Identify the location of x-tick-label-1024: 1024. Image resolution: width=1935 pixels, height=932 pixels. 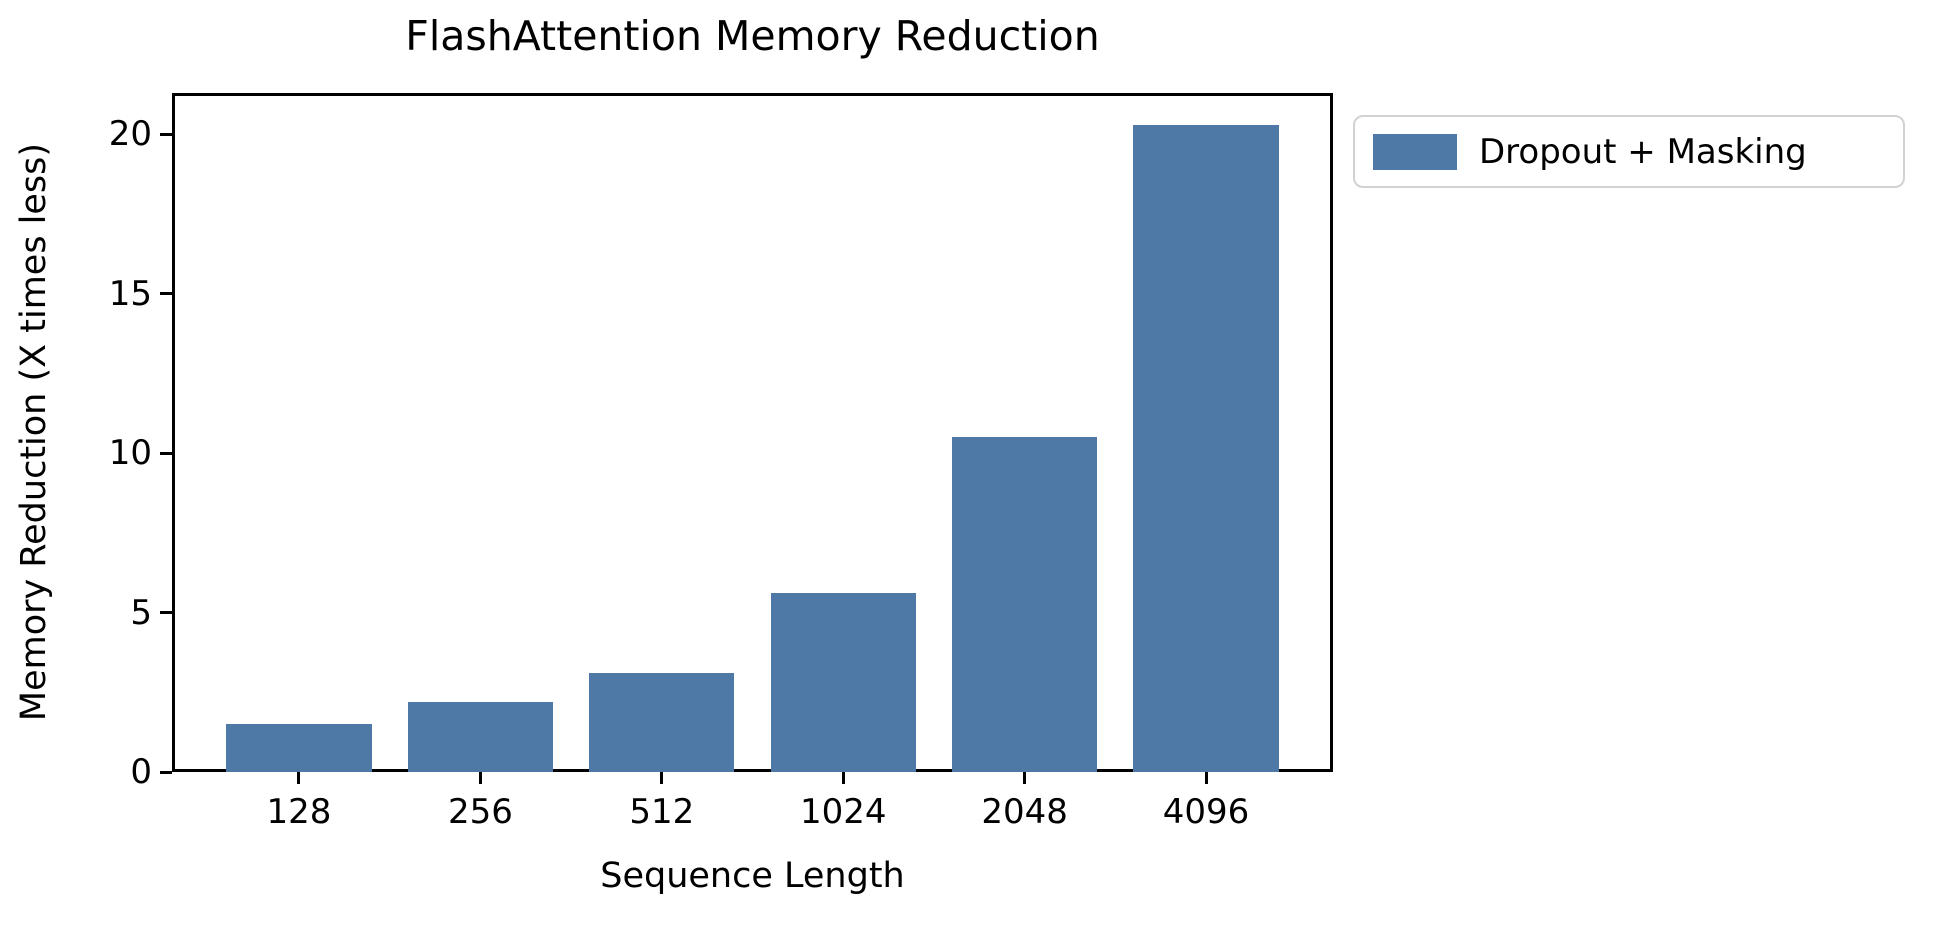
(843, 812).